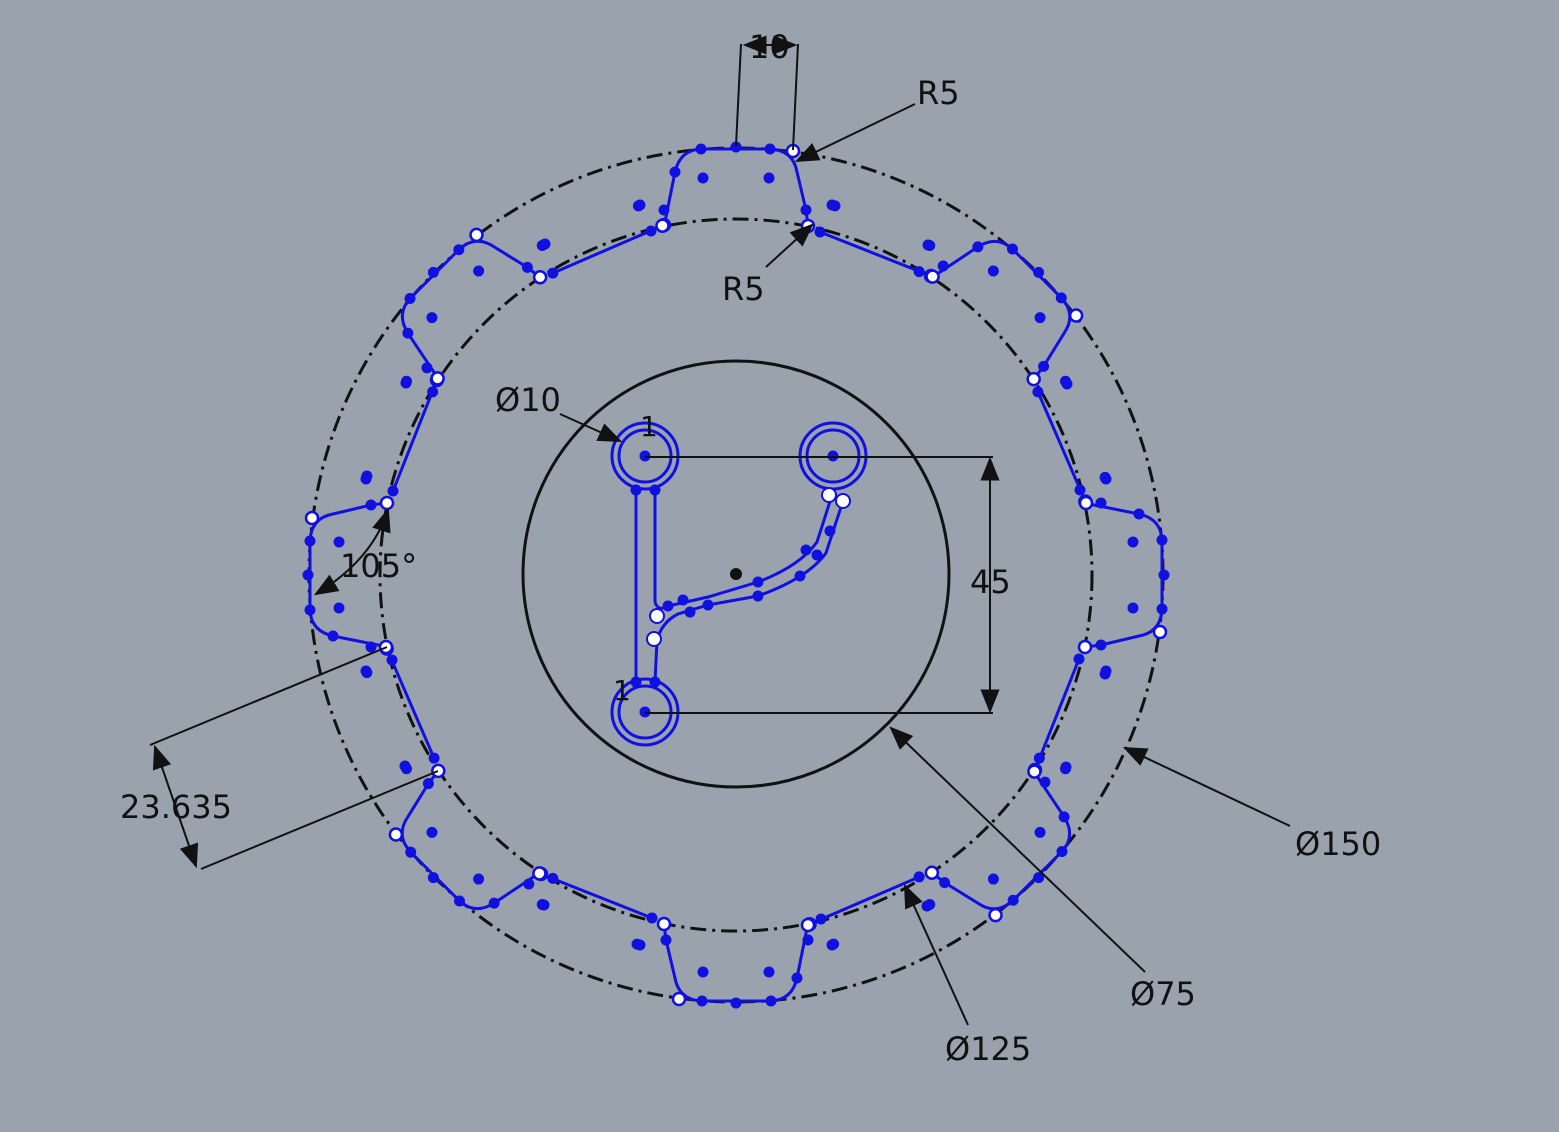  I want to click on hub-center-point, so click(736, 574).